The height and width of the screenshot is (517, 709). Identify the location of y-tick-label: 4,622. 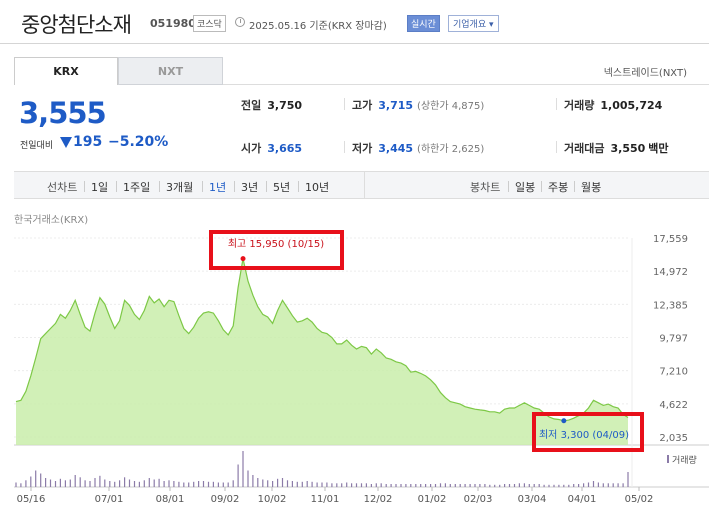
(673, 405).